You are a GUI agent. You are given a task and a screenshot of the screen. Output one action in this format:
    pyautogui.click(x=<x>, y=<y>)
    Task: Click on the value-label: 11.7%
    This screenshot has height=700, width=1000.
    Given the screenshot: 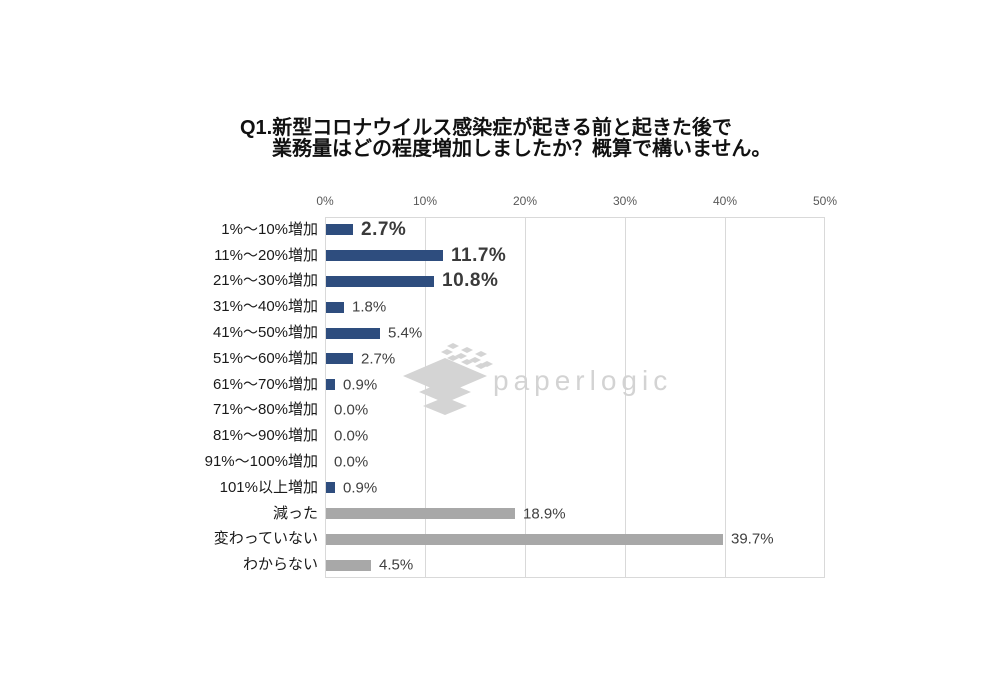 What is the action you would take?
    pyautogui.click(x=479, y=255)
    